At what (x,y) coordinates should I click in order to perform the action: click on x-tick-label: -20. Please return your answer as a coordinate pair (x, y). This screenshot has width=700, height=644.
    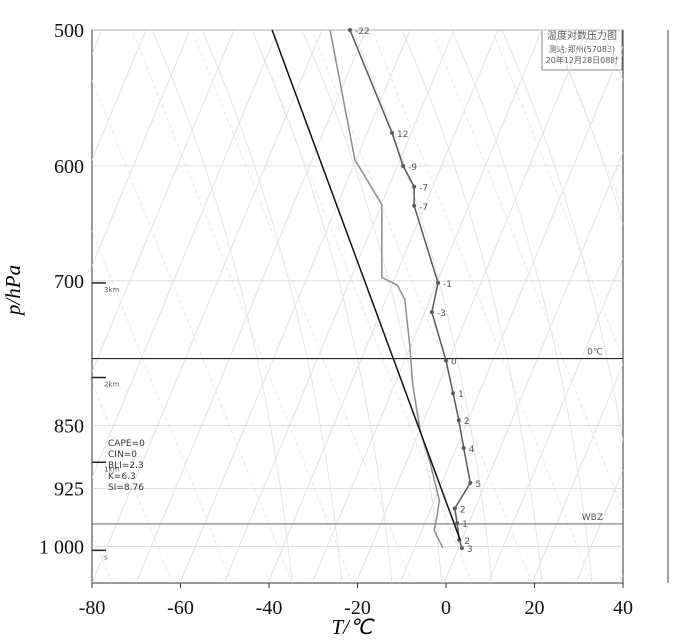
    Looking at the image, I should click on (357, 608).